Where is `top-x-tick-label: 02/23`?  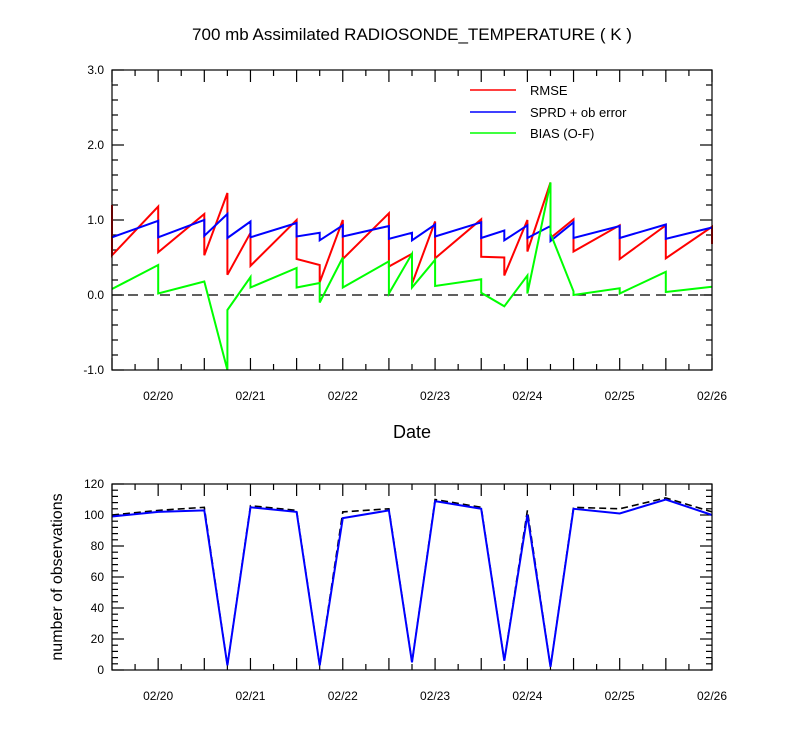
top-x-tick-label: 02/23 is located at coordinates (435, 396).